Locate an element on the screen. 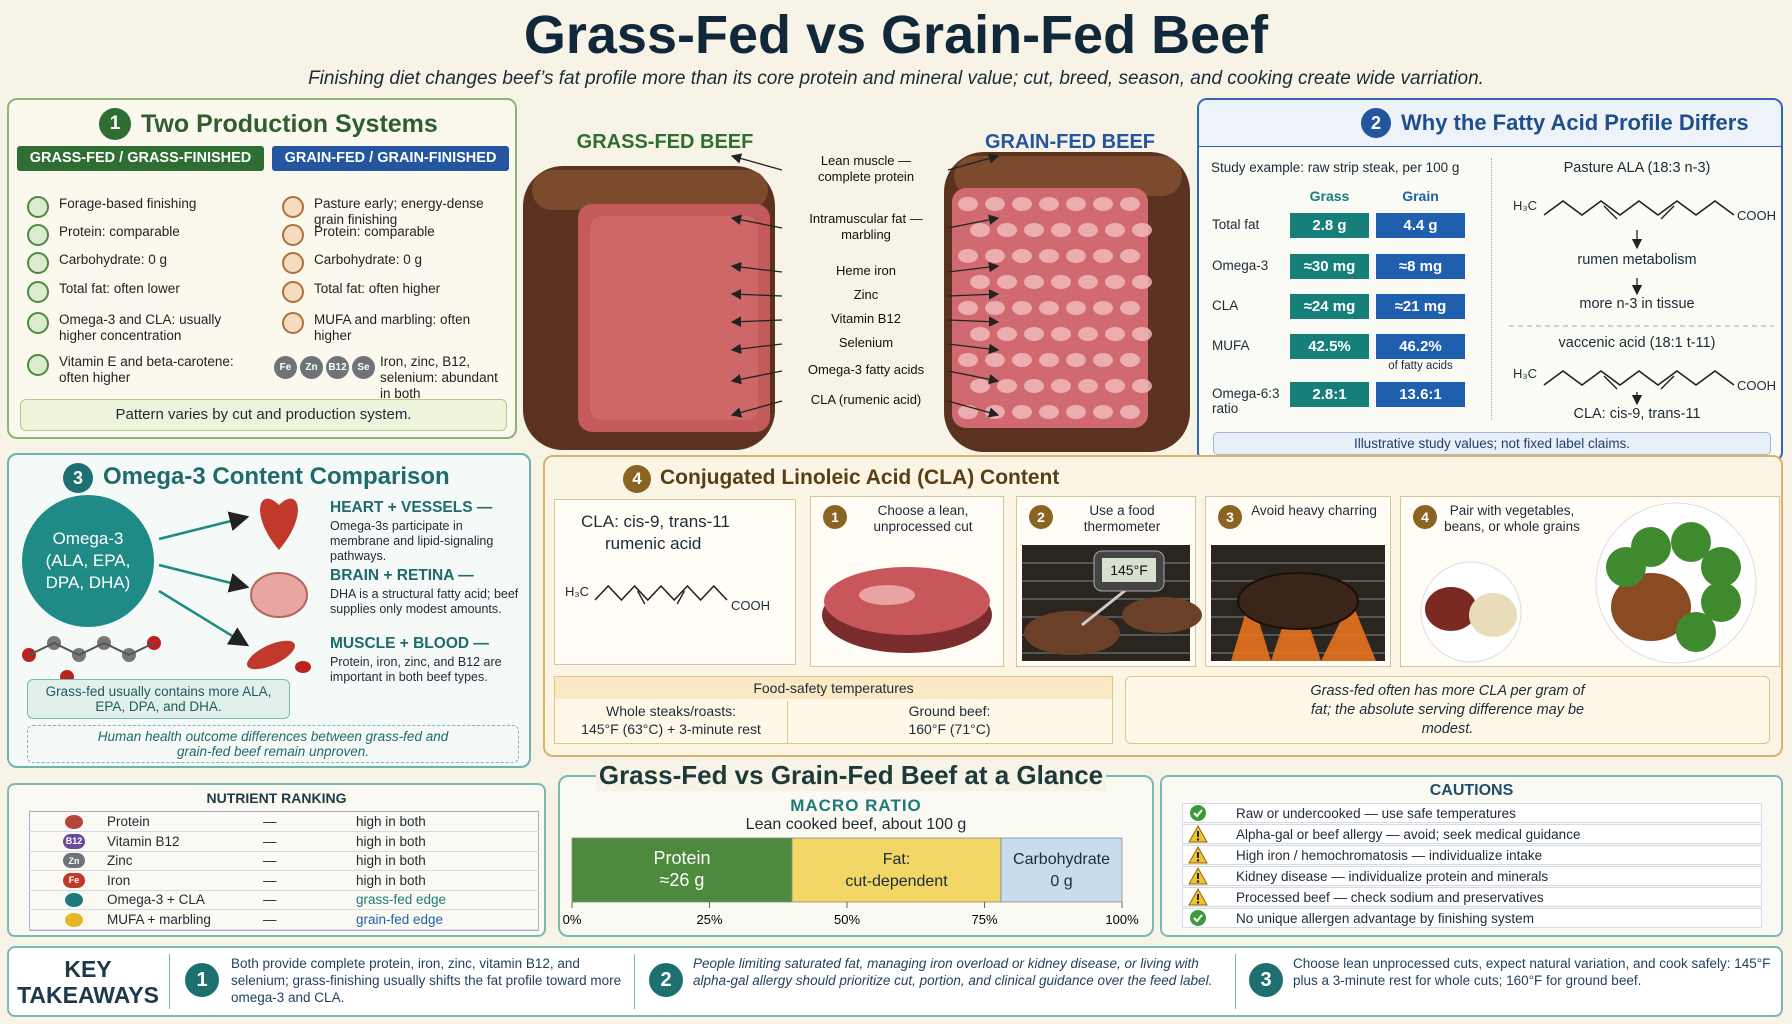  steak-top is located at coordinates (1068, 176).